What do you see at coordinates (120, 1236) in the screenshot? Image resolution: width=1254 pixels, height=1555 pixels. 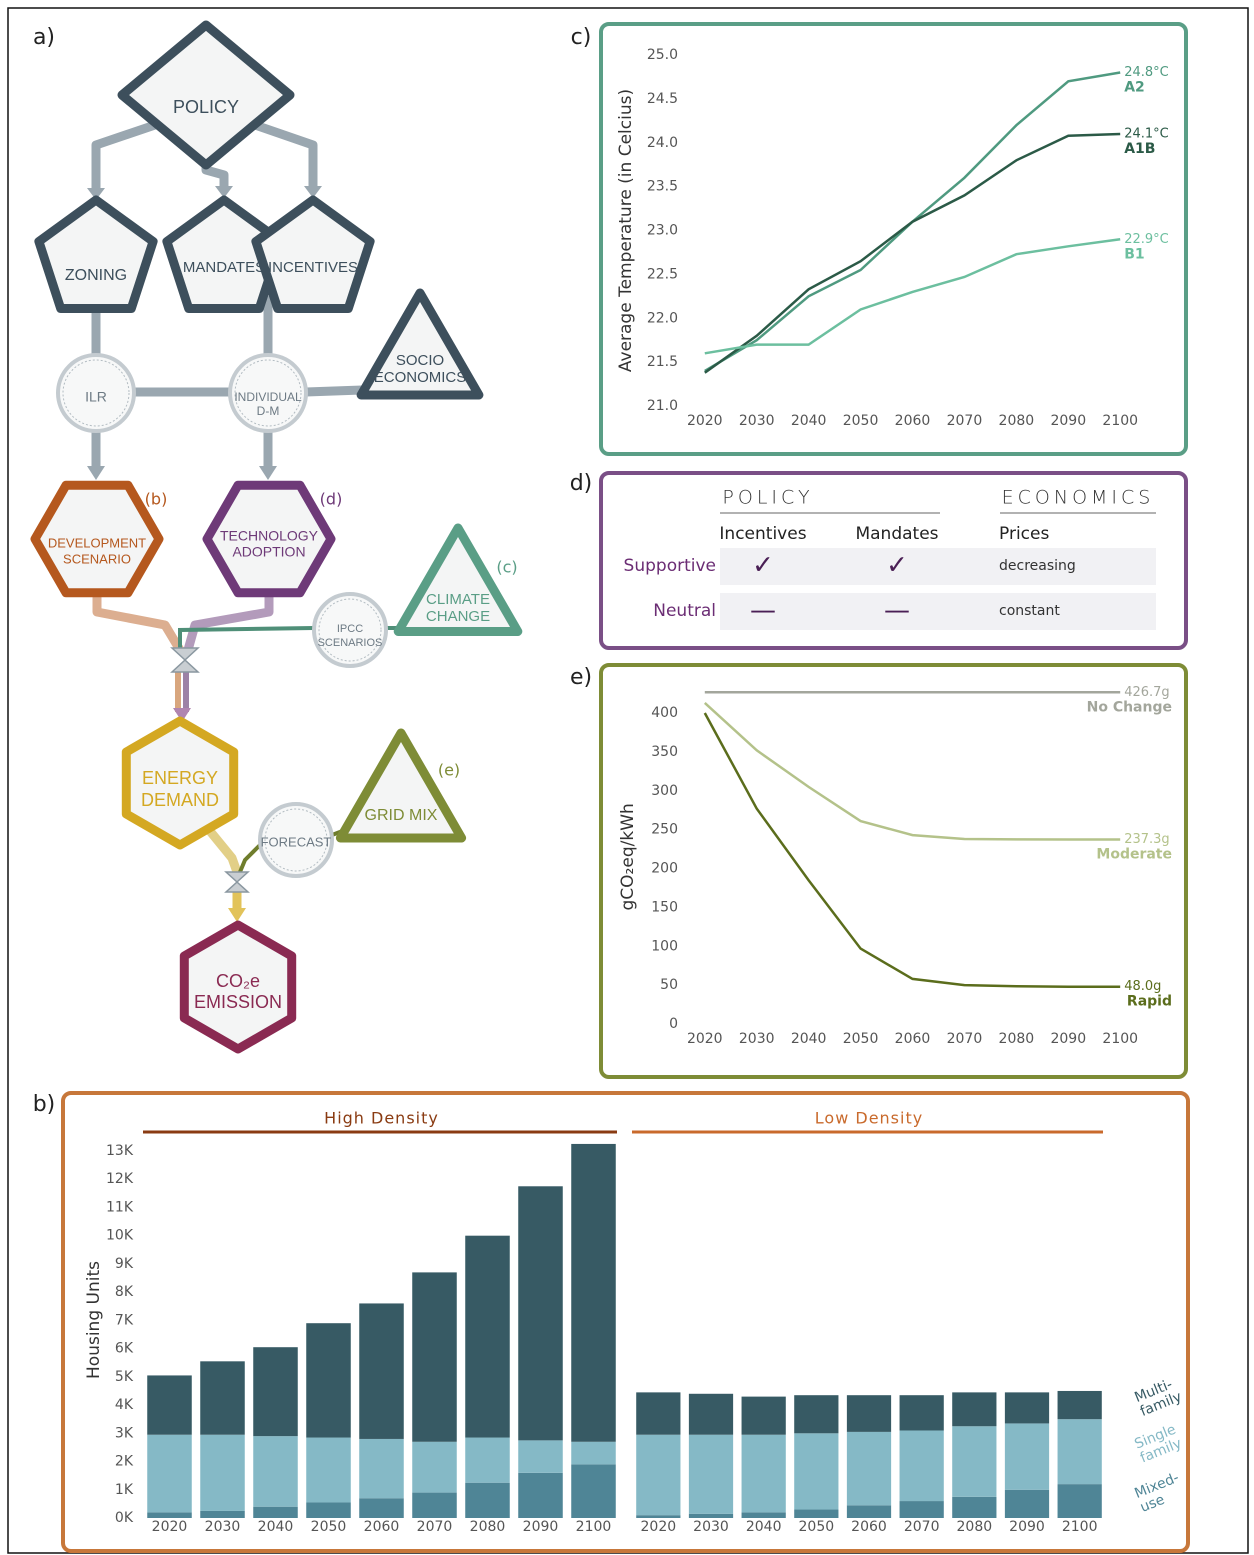 I see `y-tick-label: 10K` at bounding box center [120, 1236].